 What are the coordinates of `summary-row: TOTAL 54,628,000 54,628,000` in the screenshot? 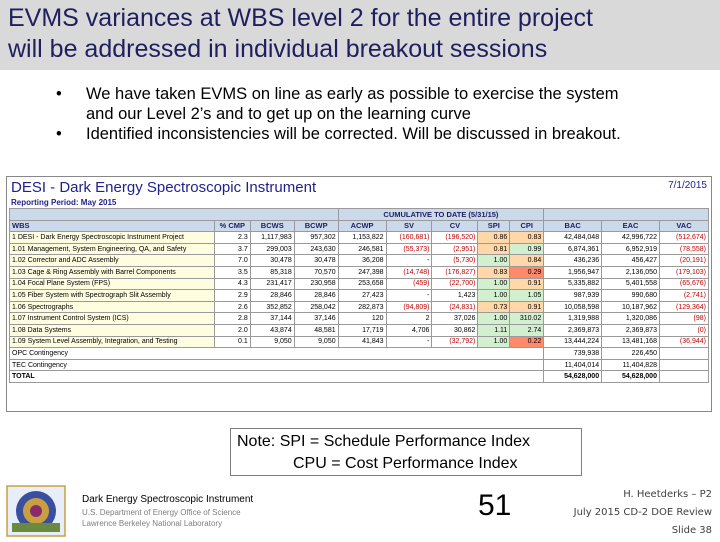 It's located at (359, 376).